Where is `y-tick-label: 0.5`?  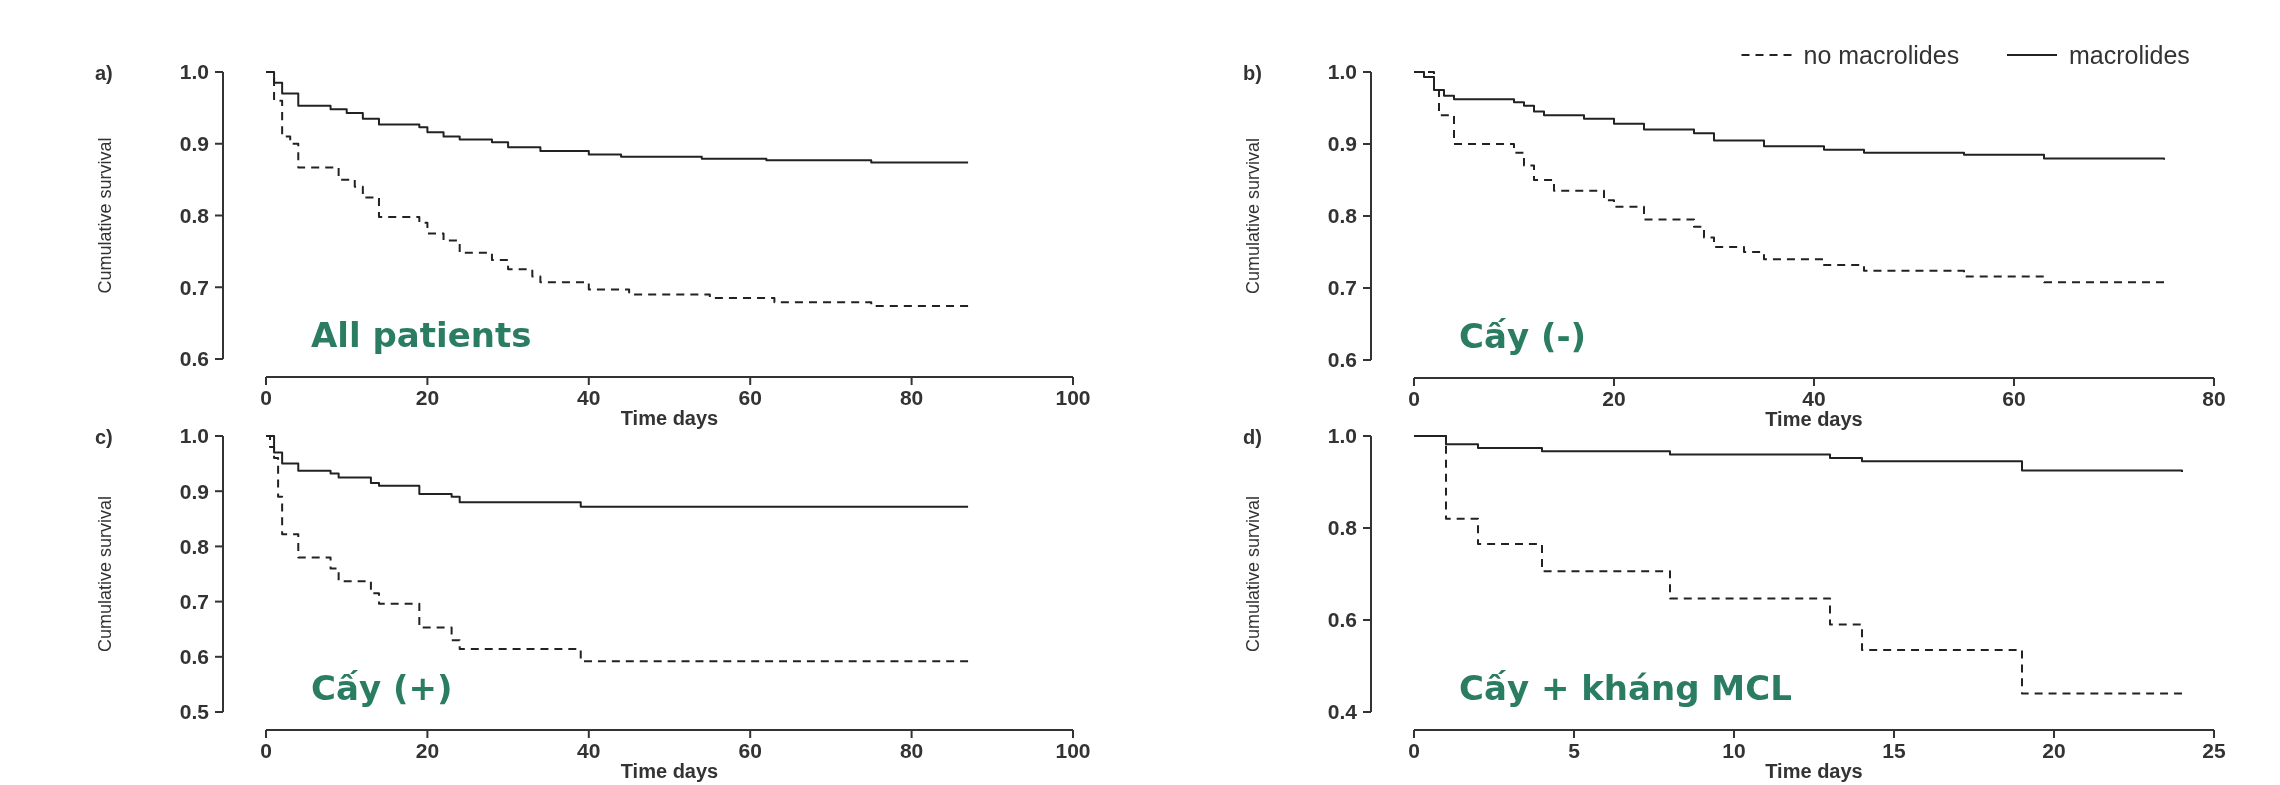 y-tick-label: 0.5 is located at coordinates (194, 712).